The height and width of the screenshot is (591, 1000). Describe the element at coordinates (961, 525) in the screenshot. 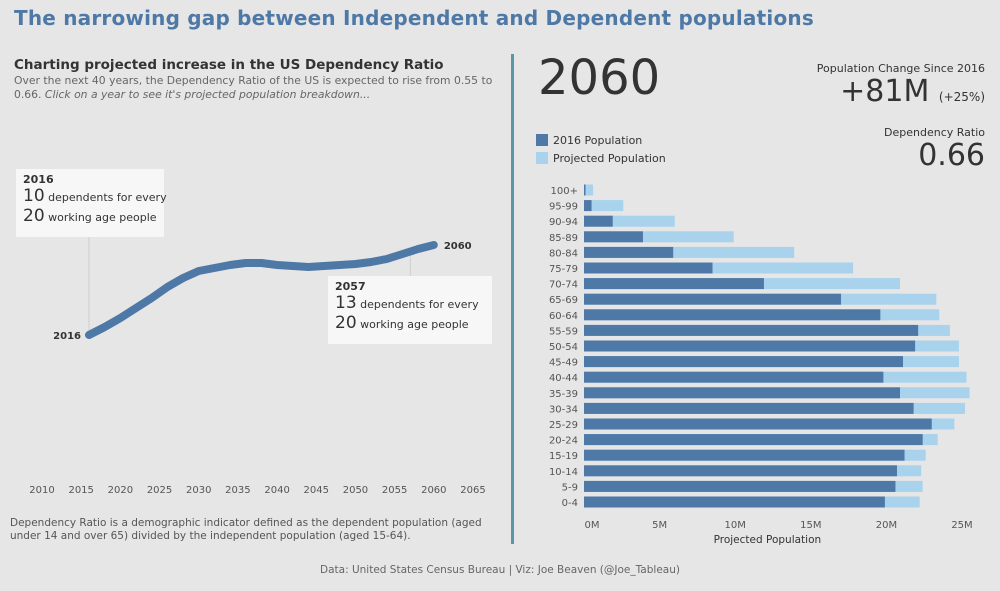

I see `x-tick-label: 25M` at that location.